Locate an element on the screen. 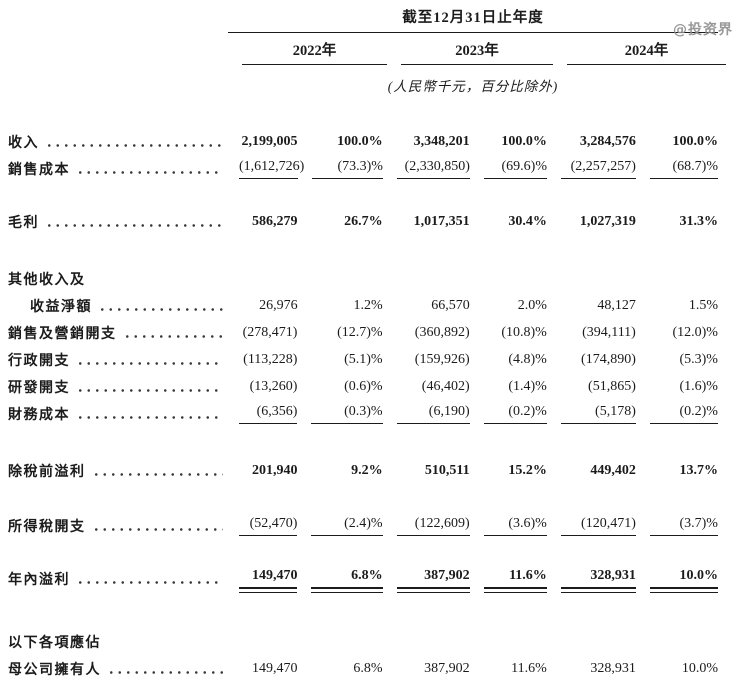  year-header-row: 2022年 2023年 2024年 is located at coordinates (375, 52).